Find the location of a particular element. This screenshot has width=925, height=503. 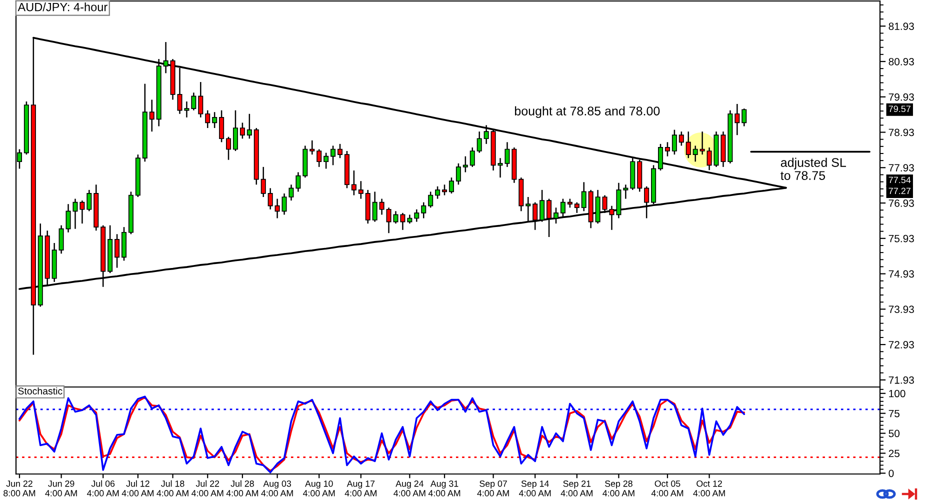

y-tick-label: 75 is located at coordinates (894, 414).